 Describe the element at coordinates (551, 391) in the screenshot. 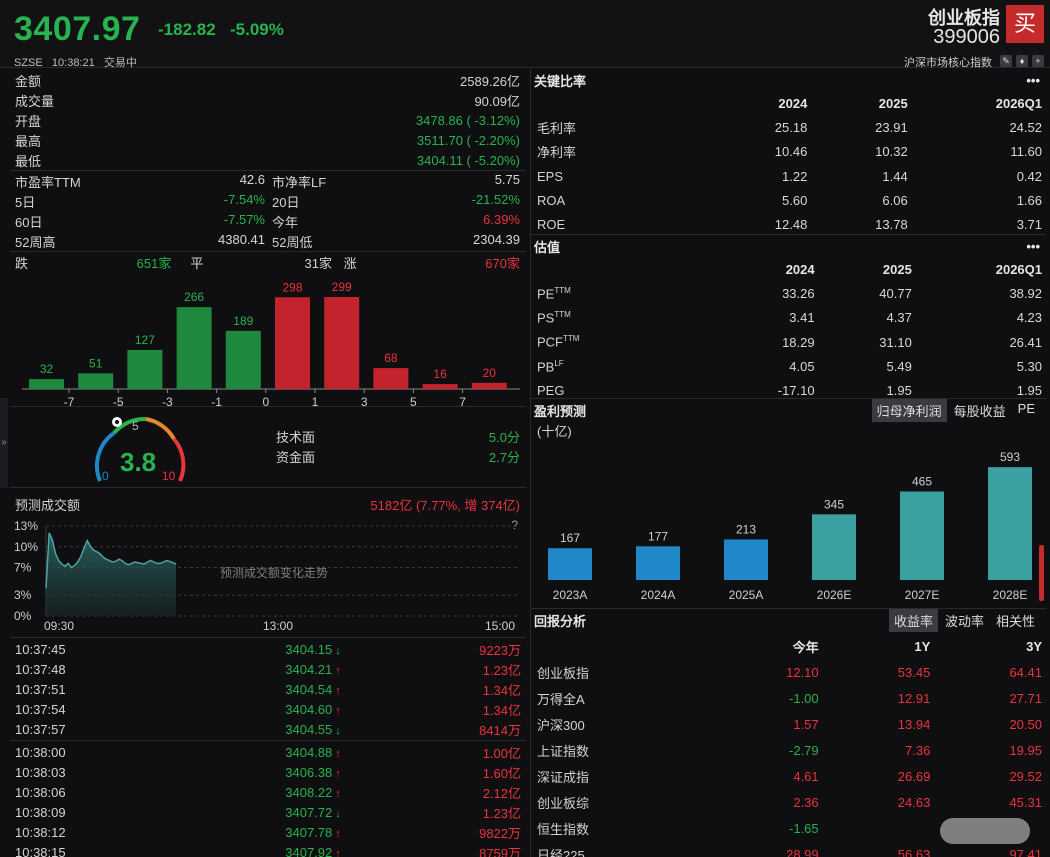

I see `row-name: PEG` at that location.